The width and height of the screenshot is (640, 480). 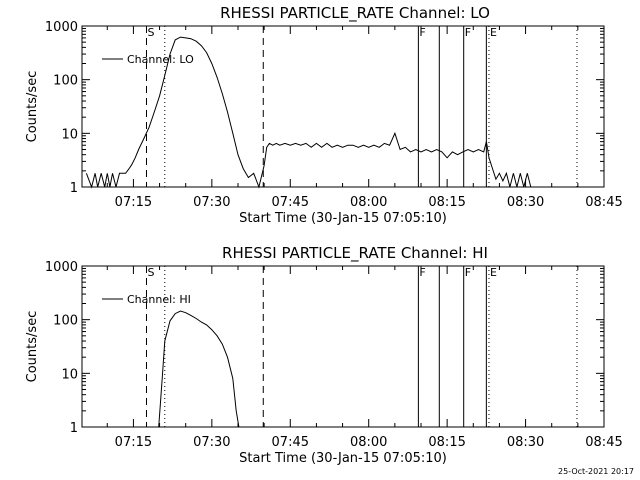 I want to click on chart-title: RHESSI PARTICLE_RATE Channel: LO, so click(x=355, y=13).